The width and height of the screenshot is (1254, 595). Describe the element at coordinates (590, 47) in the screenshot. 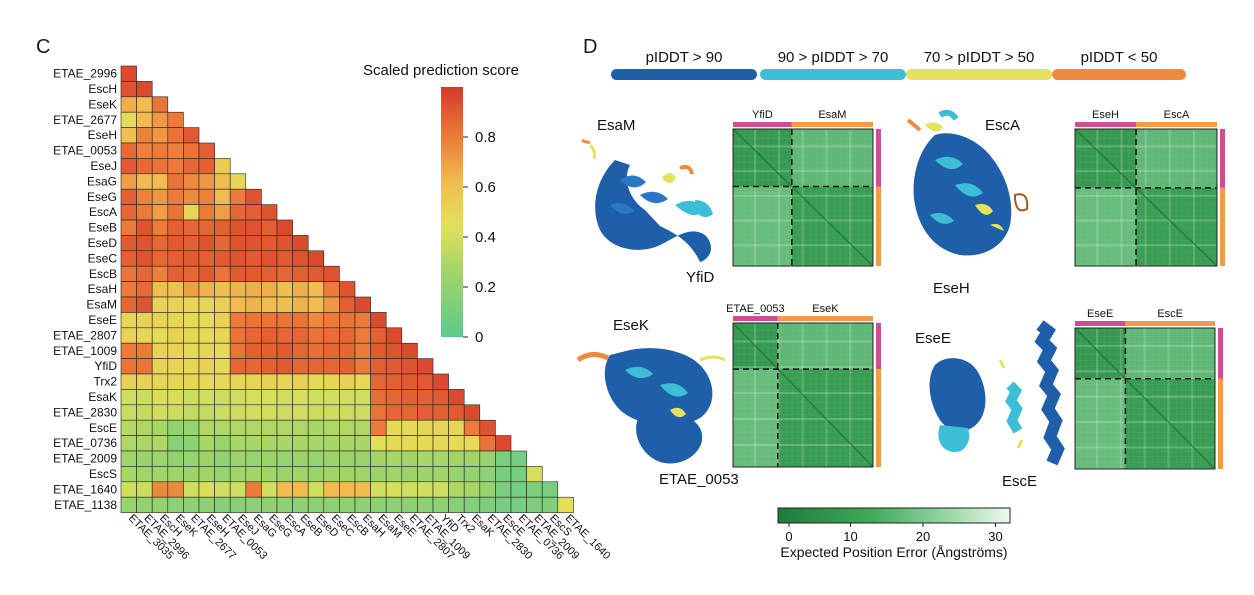

I see `panel-d-letter: D` at that location.